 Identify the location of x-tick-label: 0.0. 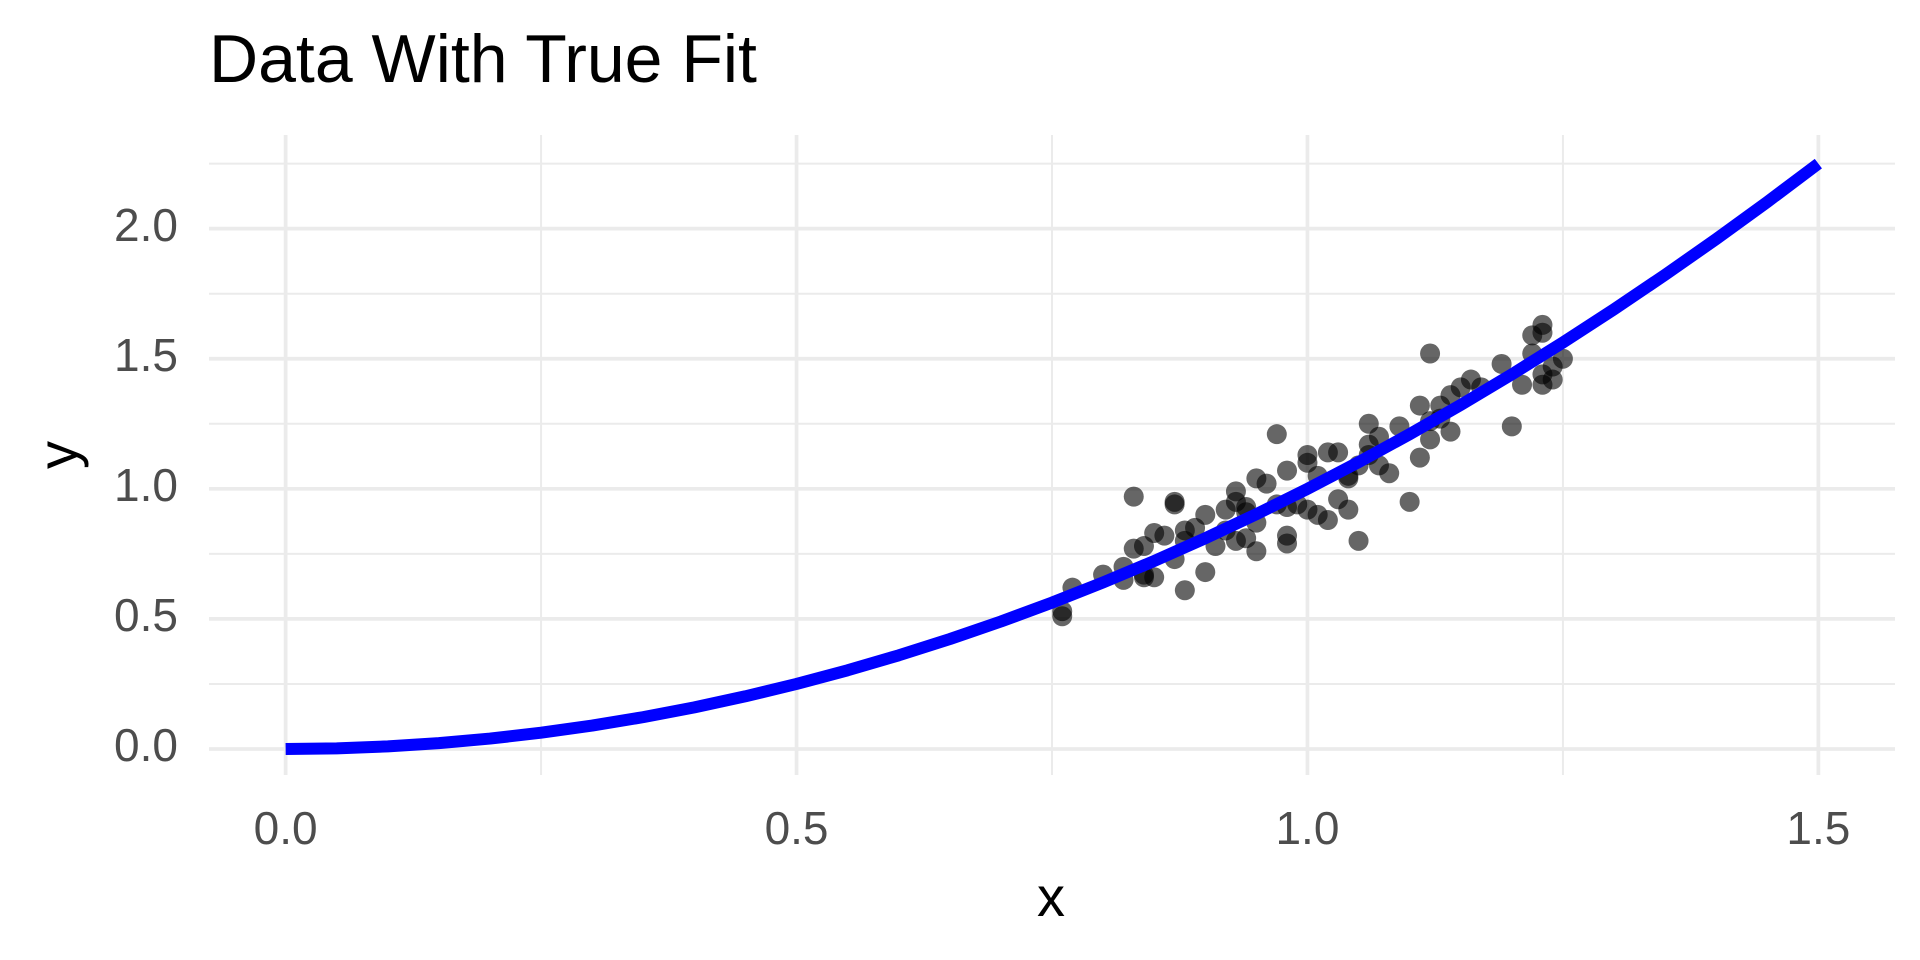
(286, 828).